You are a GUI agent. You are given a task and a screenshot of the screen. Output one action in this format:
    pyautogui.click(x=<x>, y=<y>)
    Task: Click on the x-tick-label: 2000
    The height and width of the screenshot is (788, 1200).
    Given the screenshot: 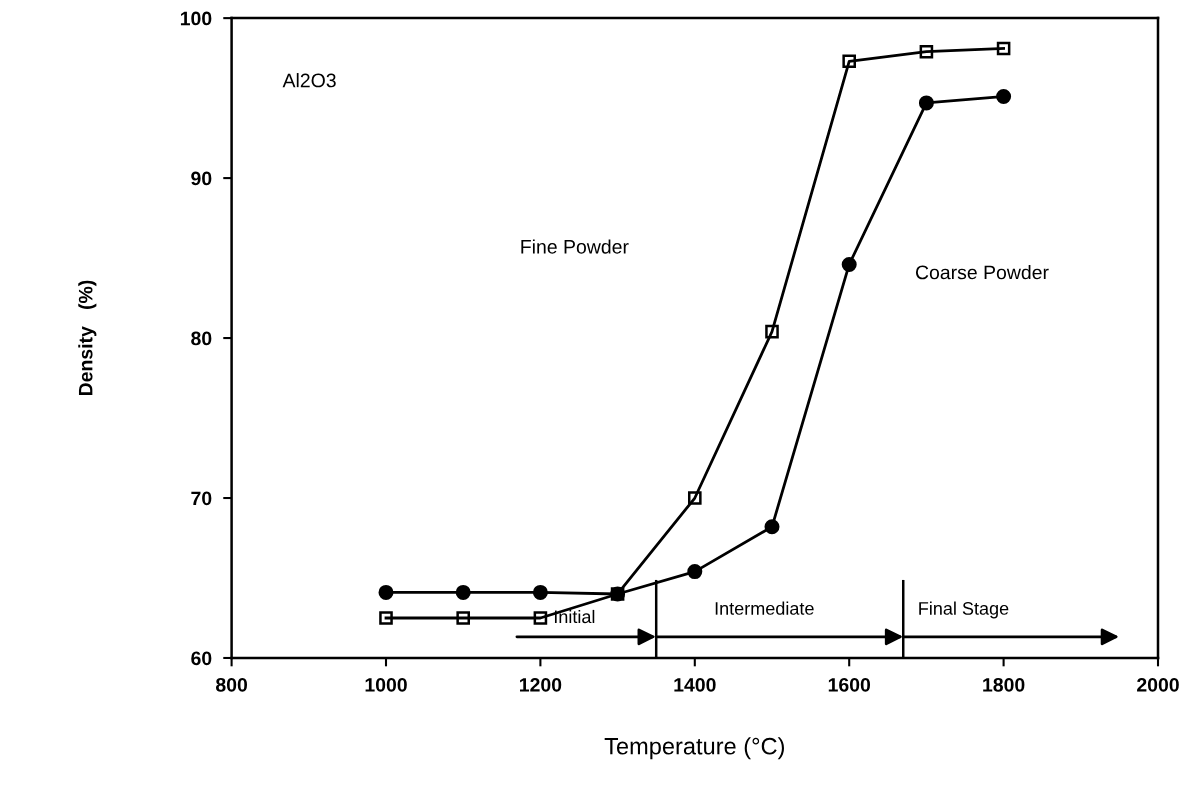 What is the action you would take?
    pyautogui.click(x=1158, y=684)
    